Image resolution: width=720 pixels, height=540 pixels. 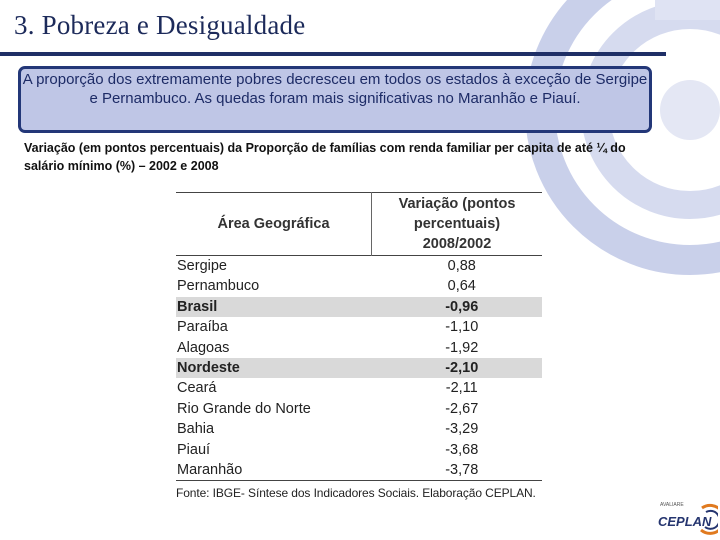 I want to click on table-row: Sergipe 0,88, so click(x=359, y=266).